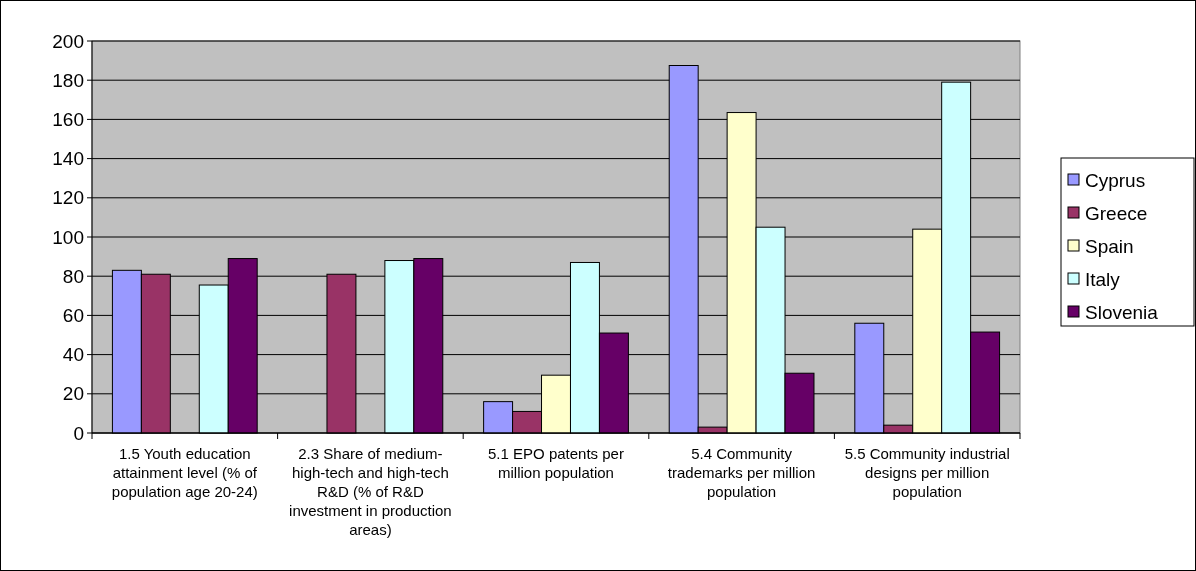 The image size is (1196, 571). I want to click on x-tick-label: 1.5 Youth education attainment level (% of population age 20-24), so click(184, 472).